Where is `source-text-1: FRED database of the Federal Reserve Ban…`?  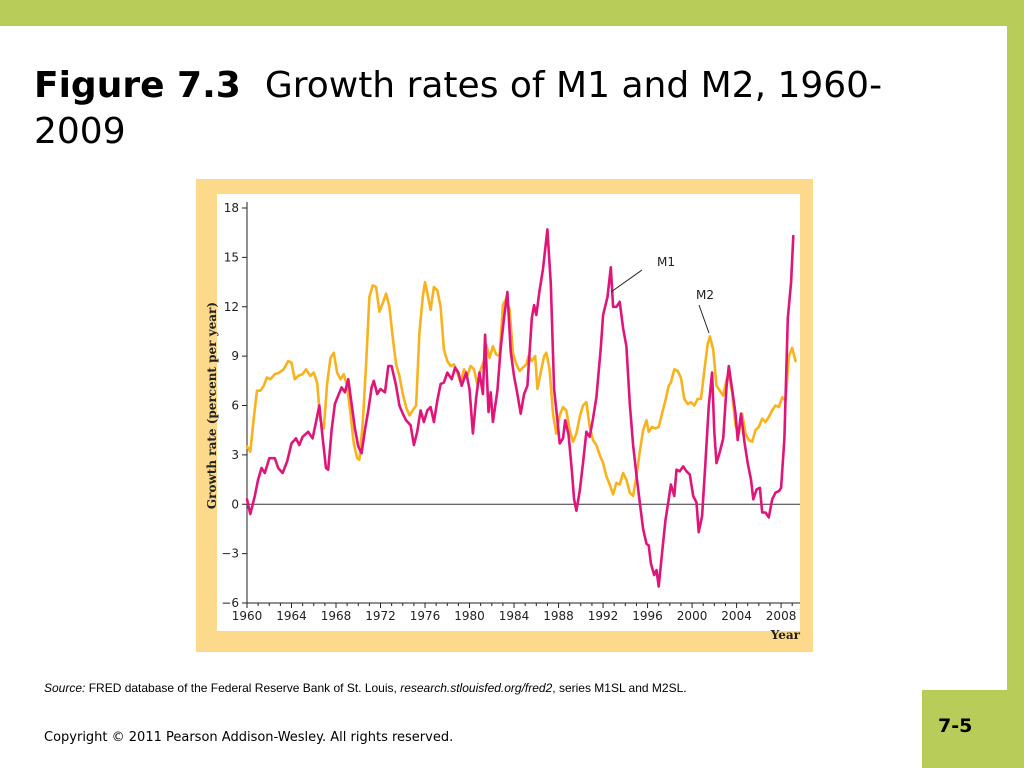
source-text-1: FRED database of the Federal Reserve Ban… is located at coordinates (243, 688).